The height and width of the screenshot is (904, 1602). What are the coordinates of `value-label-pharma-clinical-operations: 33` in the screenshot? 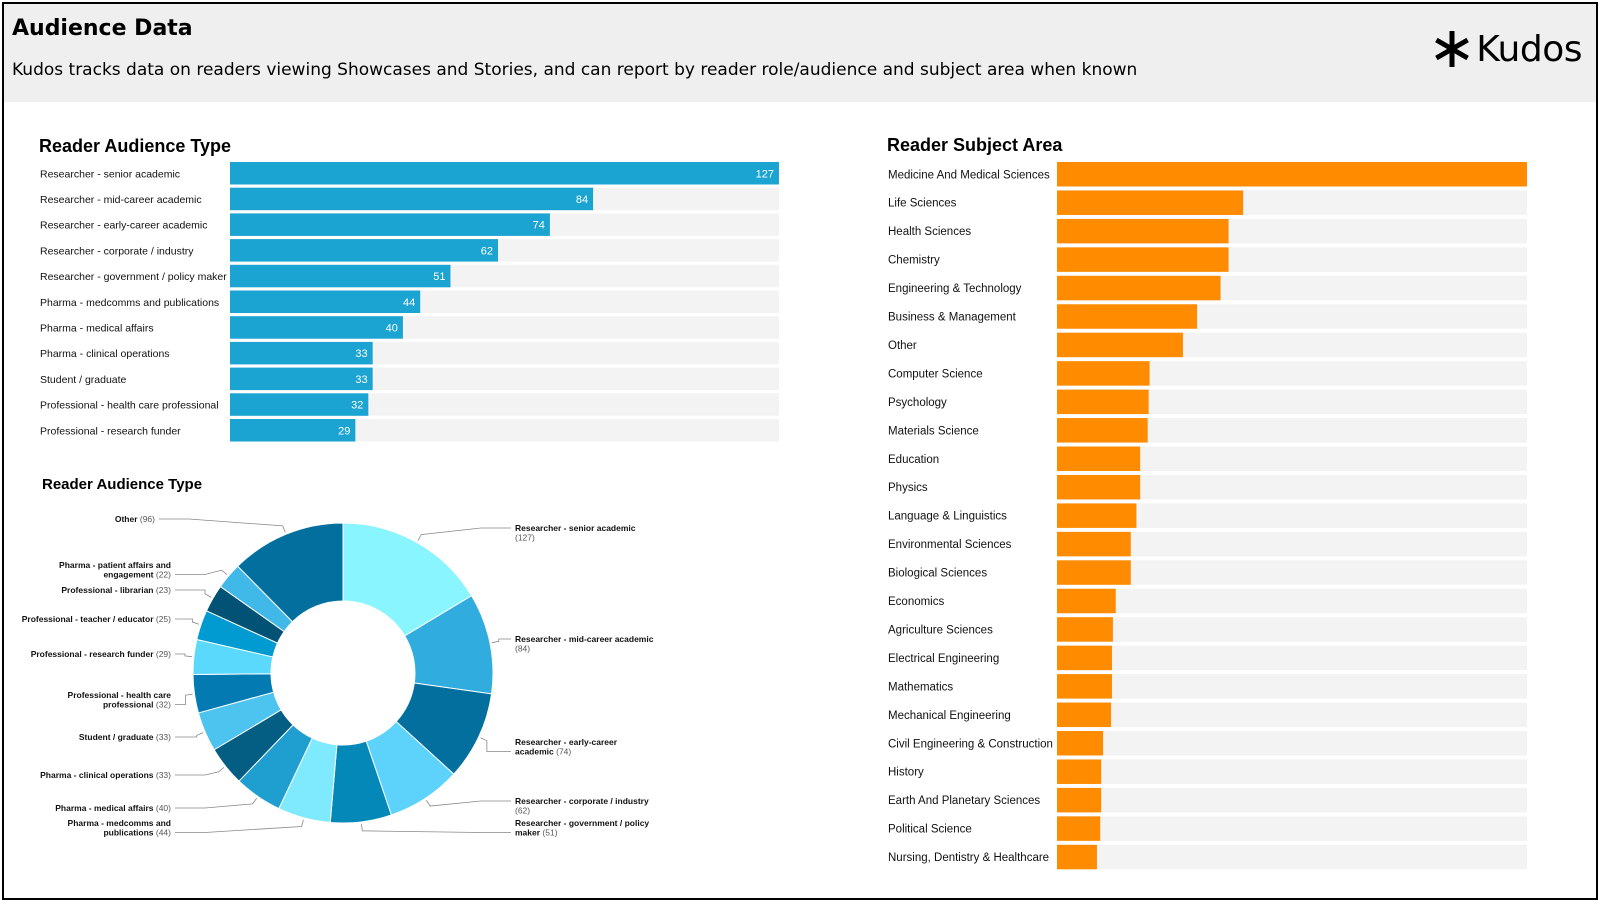 It's located at (361, 354).